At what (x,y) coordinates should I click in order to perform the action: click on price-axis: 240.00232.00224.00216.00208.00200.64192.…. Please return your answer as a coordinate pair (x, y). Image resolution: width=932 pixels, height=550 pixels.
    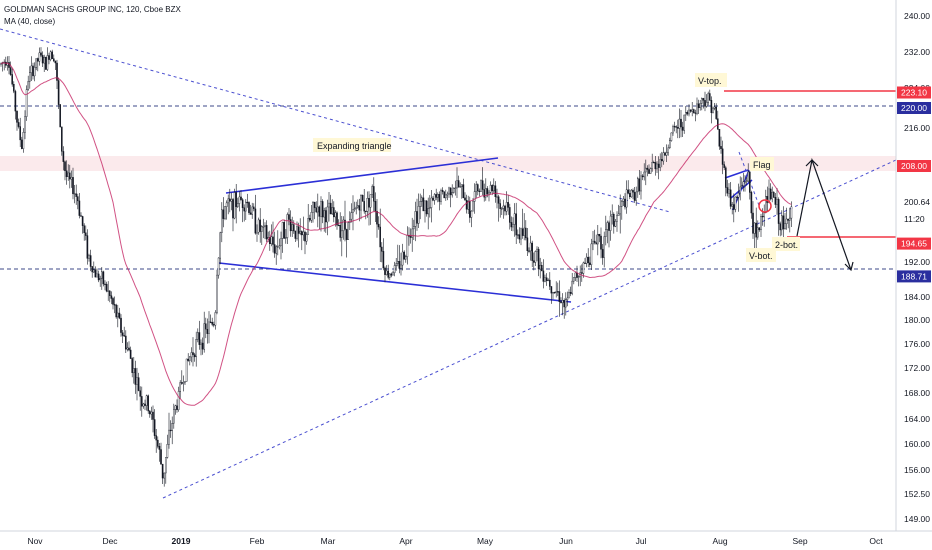
    Looking at the image, I should click on (917, 267).